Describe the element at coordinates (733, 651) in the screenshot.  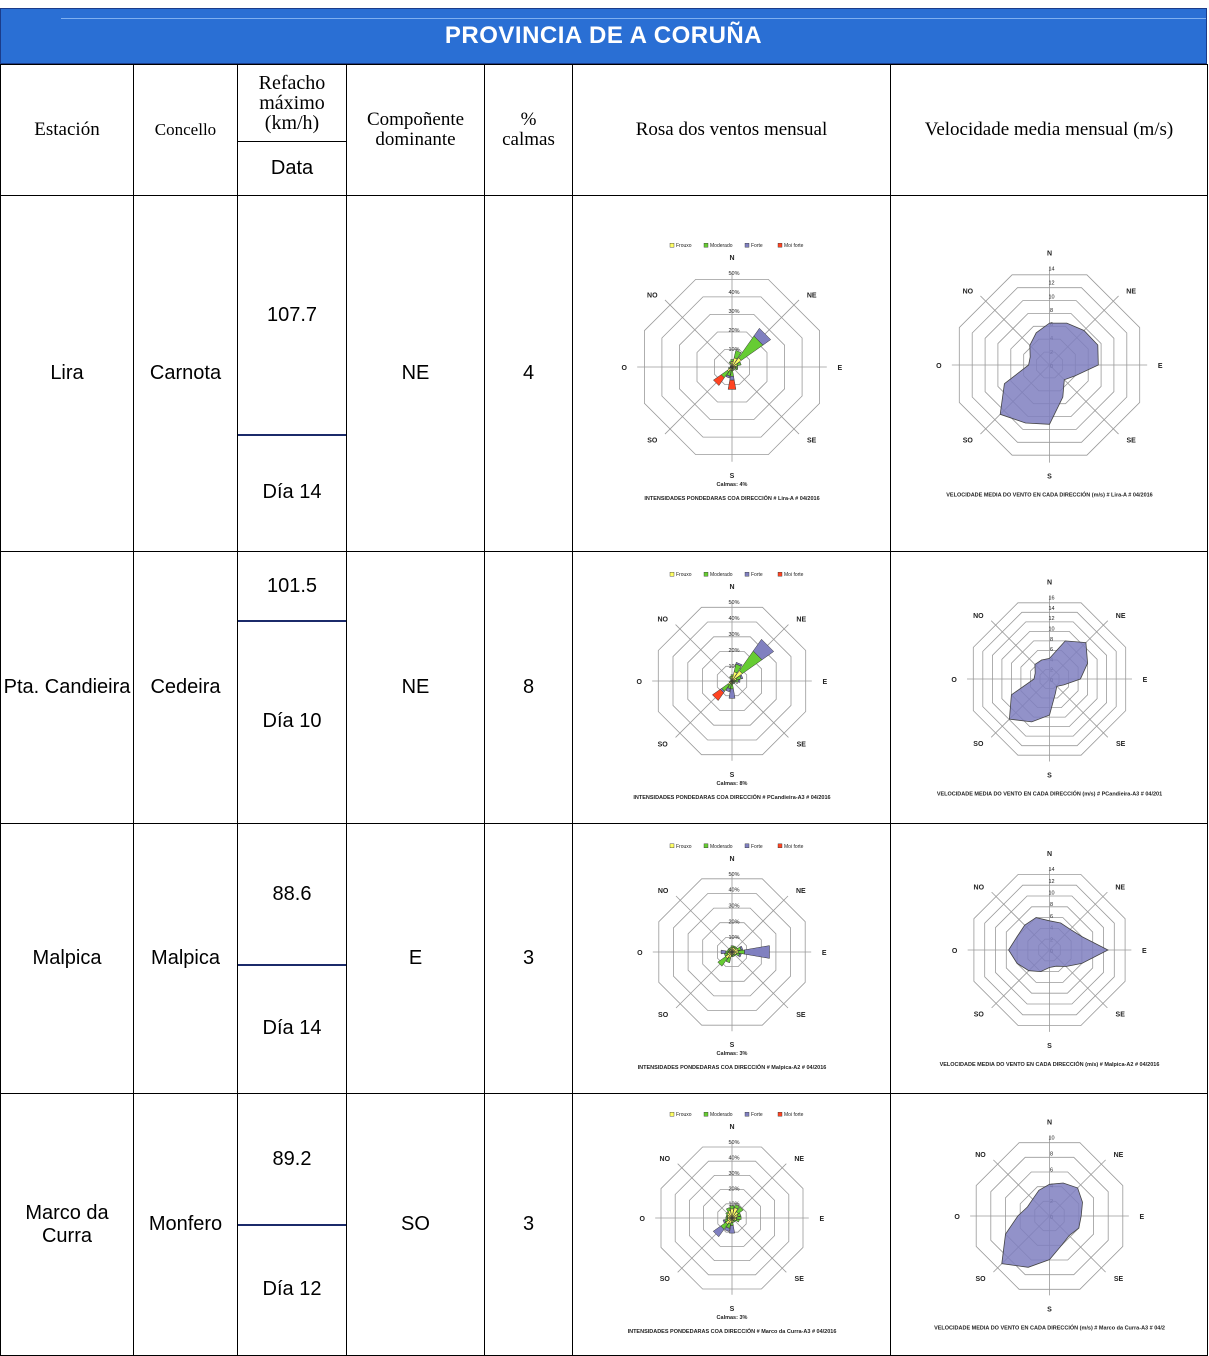
I see `radial-axis-label: 20%` at that location.